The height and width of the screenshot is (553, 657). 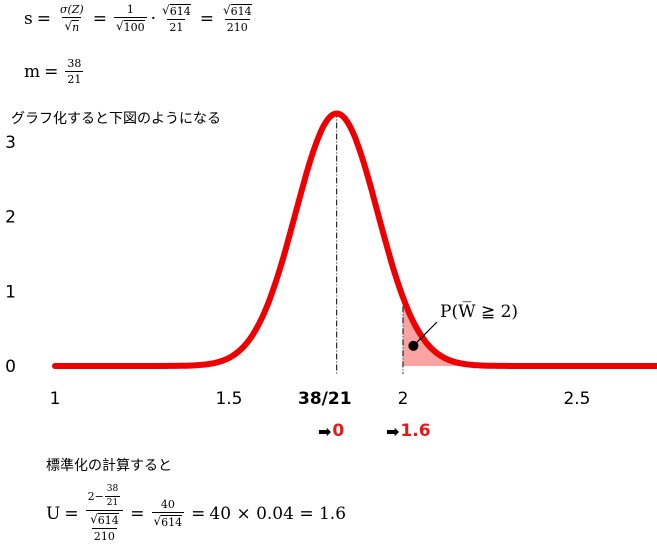 What do you see at coordinates (176, 18) in the screenshot?
I see `fraction-sqrt-614-over-21: √ 614 21` at bounding box center [176, 18].